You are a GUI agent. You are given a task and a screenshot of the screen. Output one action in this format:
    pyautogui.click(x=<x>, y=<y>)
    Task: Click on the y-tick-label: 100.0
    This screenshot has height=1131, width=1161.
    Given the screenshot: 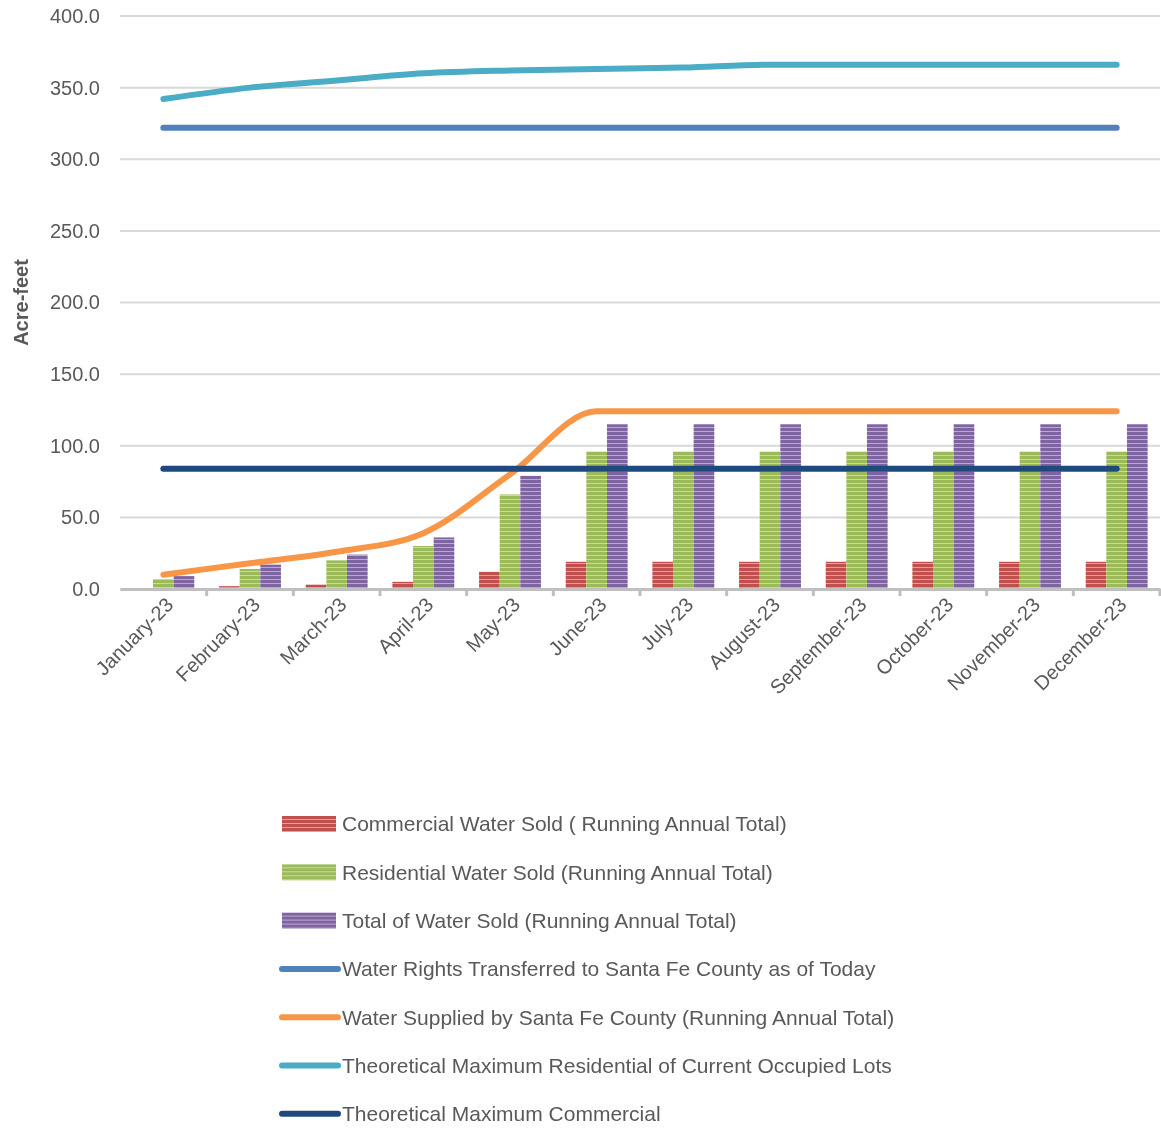 What is the action you would take?
    pyautogui.click(x=74, y=445)
    